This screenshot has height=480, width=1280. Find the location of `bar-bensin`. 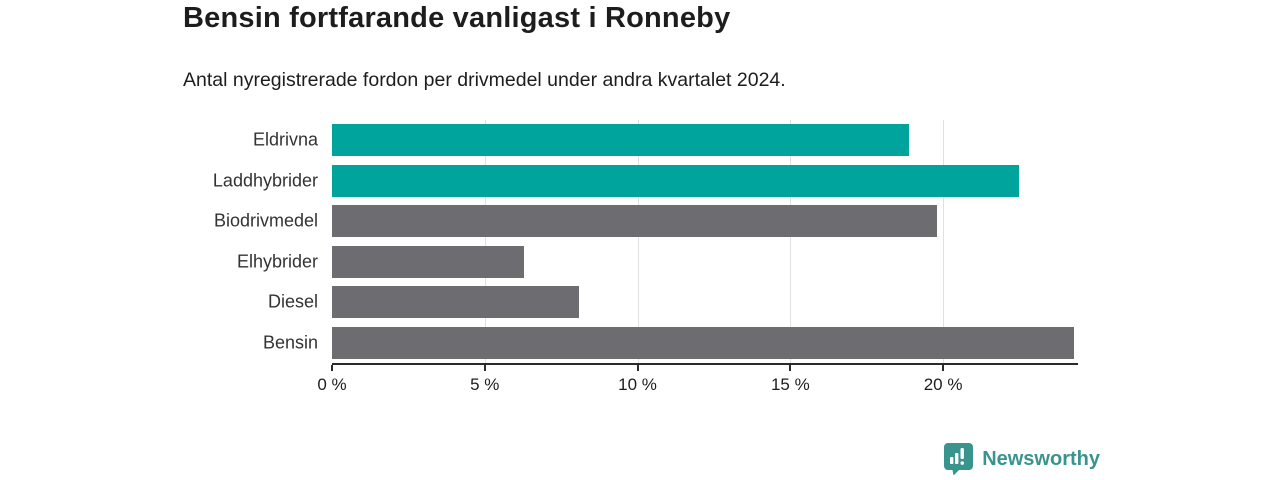

bar-bensin is located at coordinates (703, 342).